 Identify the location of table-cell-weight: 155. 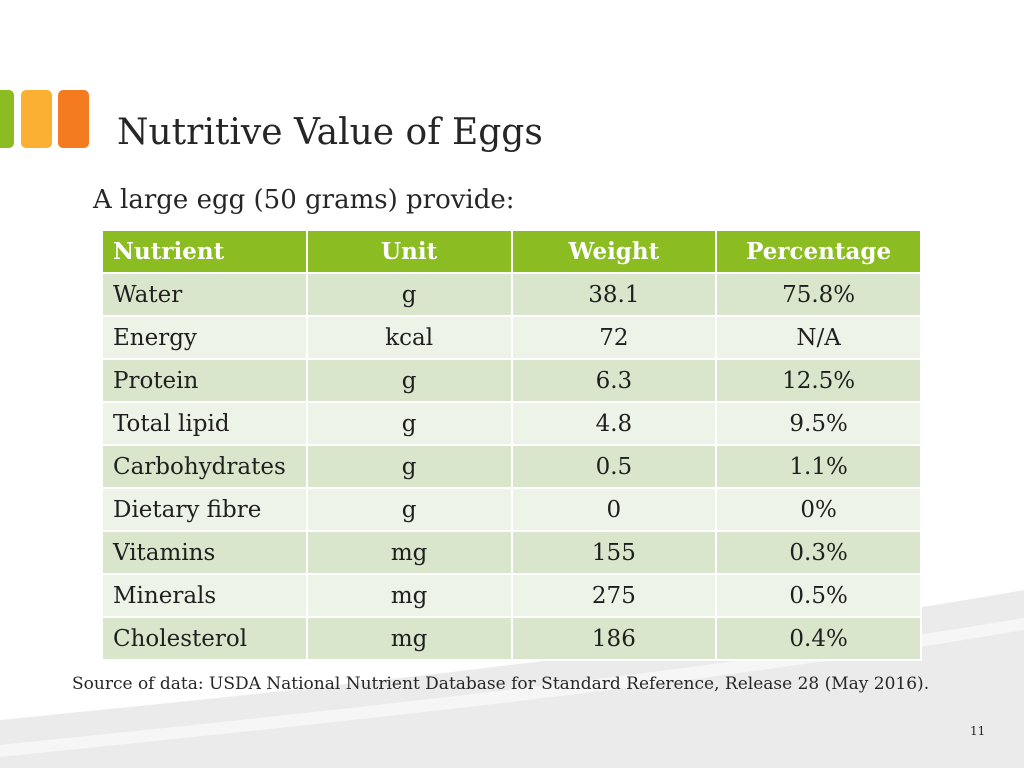
(614, 552).